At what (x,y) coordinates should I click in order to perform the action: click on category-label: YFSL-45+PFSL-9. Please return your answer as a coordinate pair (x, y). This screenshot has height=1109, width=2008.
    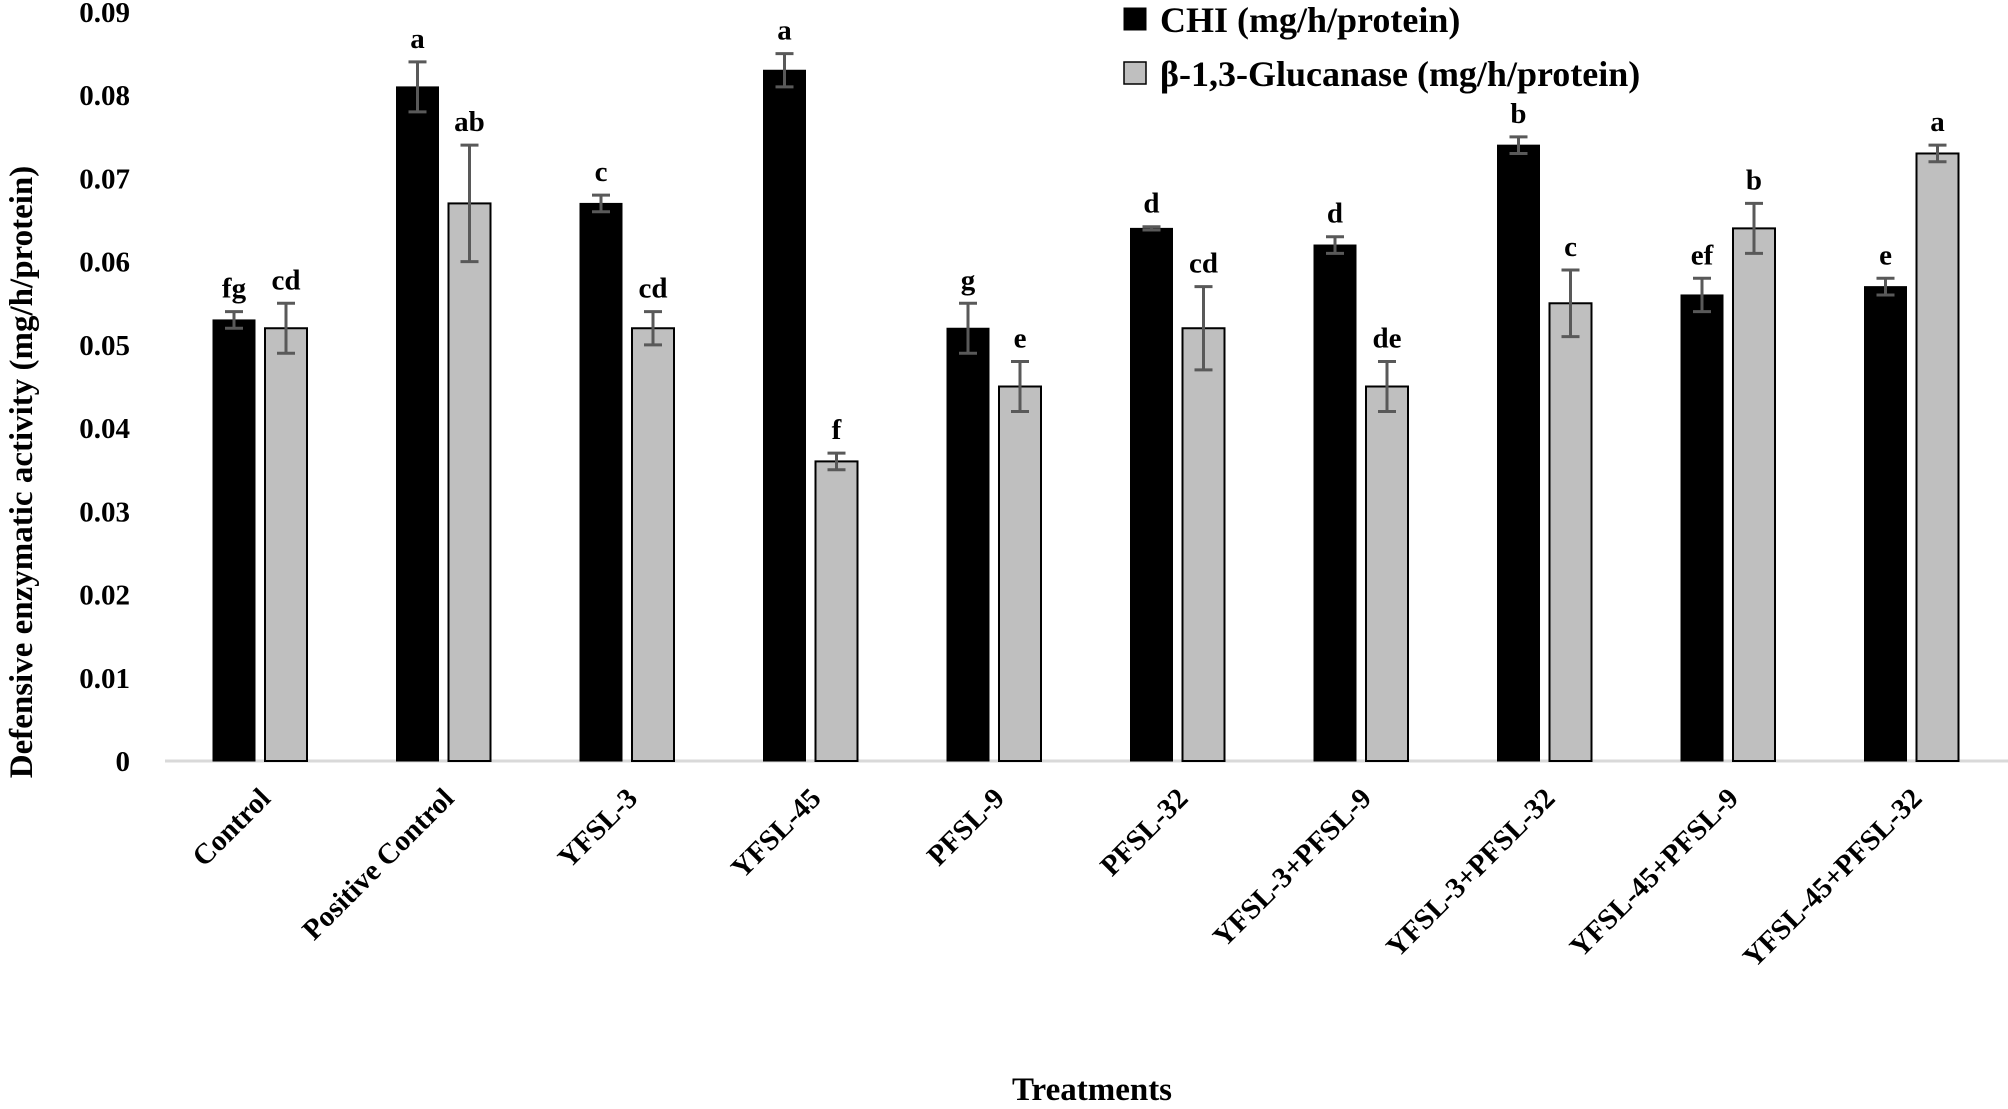
    Looking at the image, I should click on (1654, 872).